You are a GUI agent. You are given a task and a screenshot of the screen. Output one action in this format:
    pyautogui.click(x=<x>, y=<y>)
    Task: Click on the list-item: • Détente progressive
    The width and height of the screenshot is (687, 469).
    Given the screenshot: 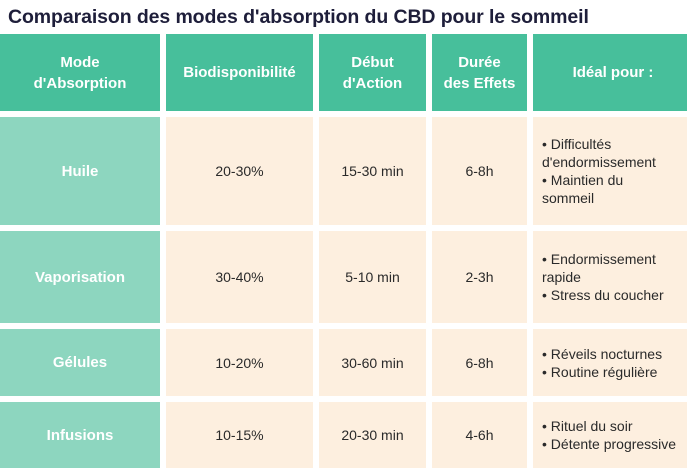 What is the action you would take?
    pyautogui.click(x=609, y=444)
    